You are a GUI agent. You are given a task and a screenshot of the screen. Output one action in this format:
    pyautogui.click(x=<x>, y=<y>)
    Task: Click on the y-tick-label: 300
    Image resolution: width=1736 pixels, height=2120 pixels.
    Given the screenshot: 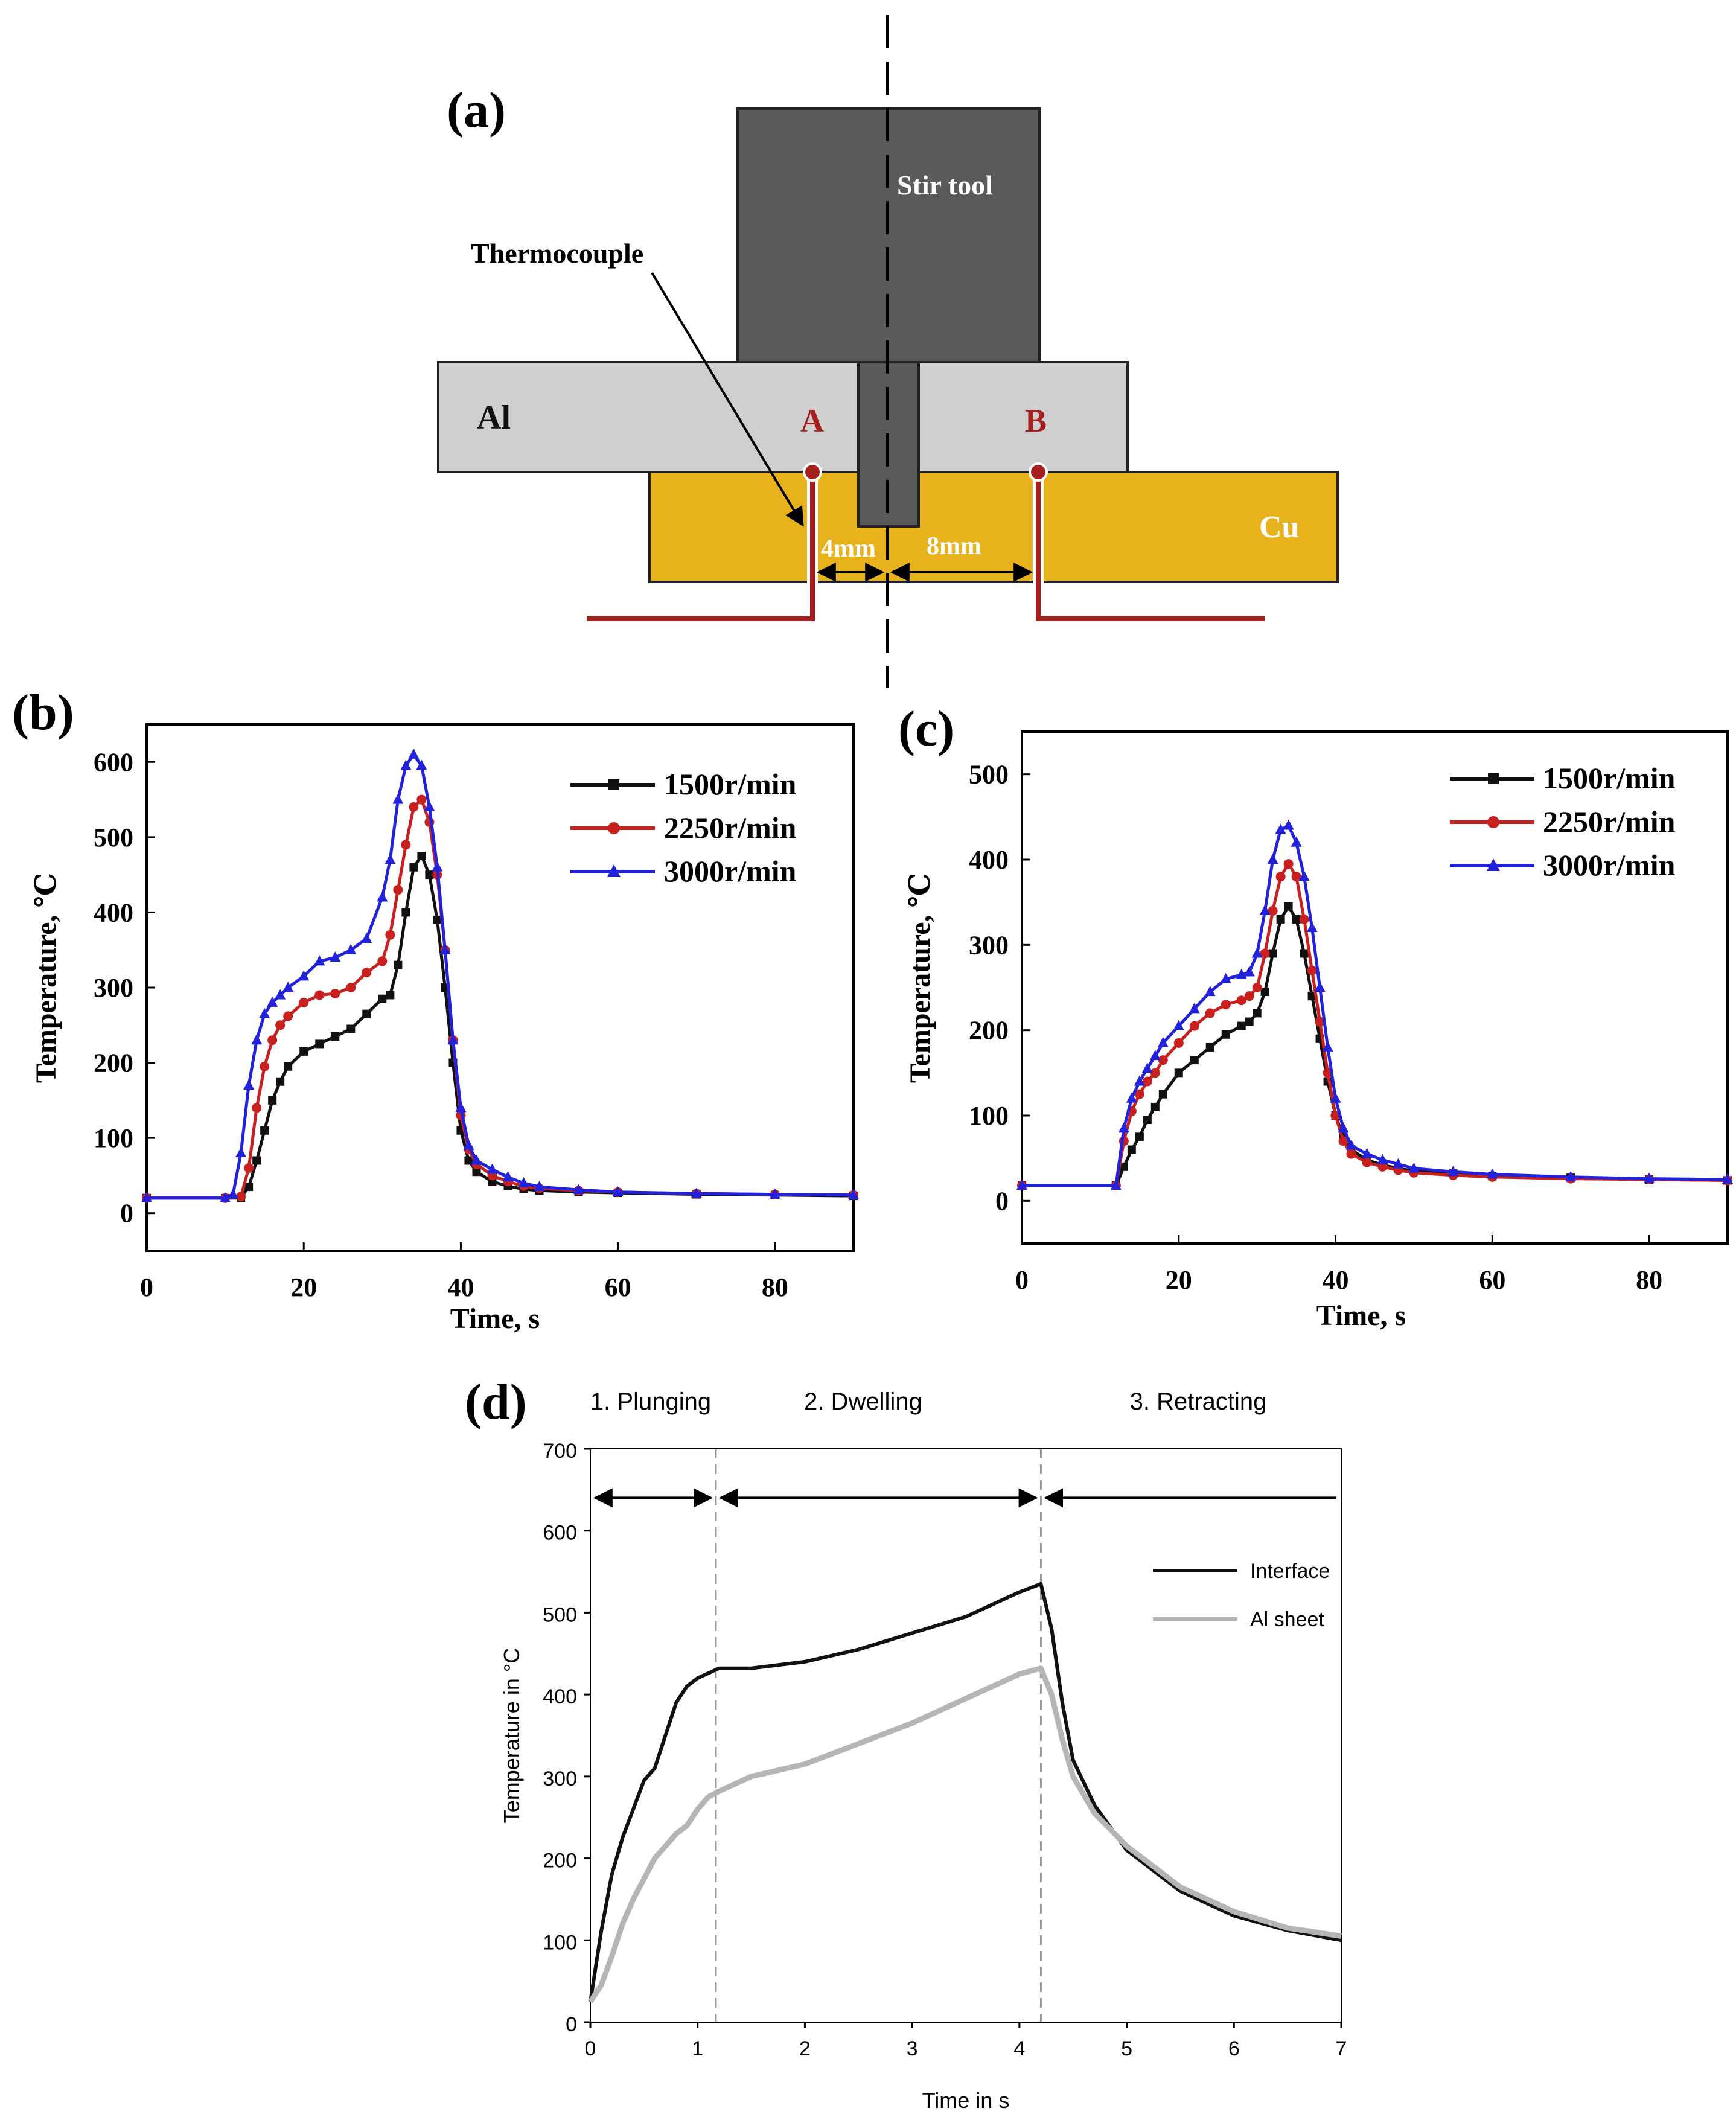 What is the action you would take?
    pyautogui.click(x=113, y=988)
    